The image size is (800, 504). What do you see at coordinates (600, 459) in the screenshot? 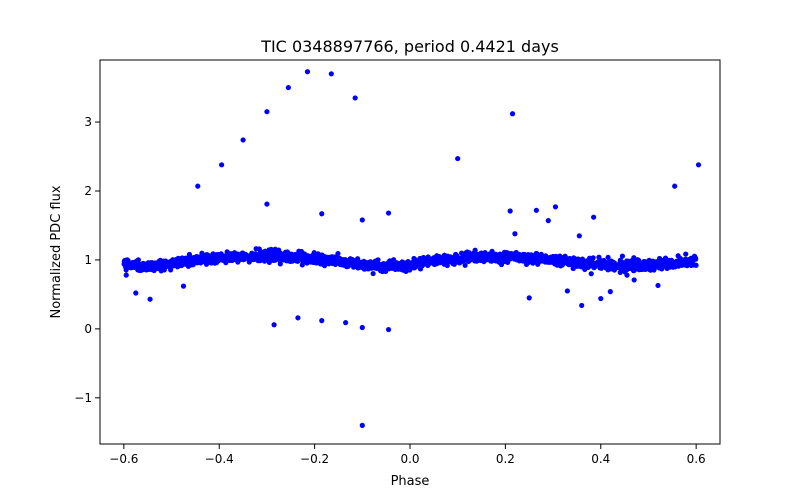
I see `x-tick-label: 0.4` at bounding box center [600, 459].